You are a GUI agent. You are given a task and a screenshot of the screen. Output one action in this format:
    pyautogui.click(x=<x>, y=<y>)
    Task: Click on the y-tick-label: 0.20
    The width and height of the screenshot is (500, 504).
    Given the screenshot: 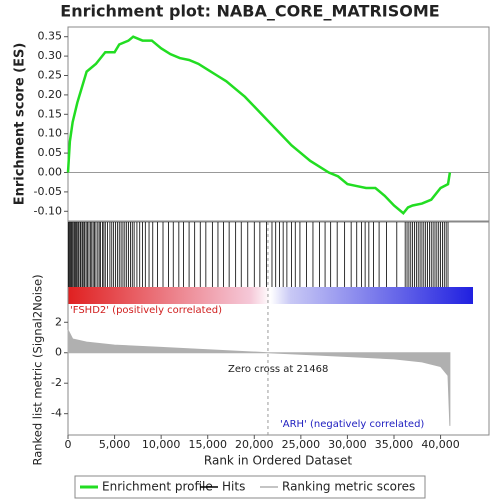 What is the action you would take?
    pyautogui.click(x=50, y=94)
    